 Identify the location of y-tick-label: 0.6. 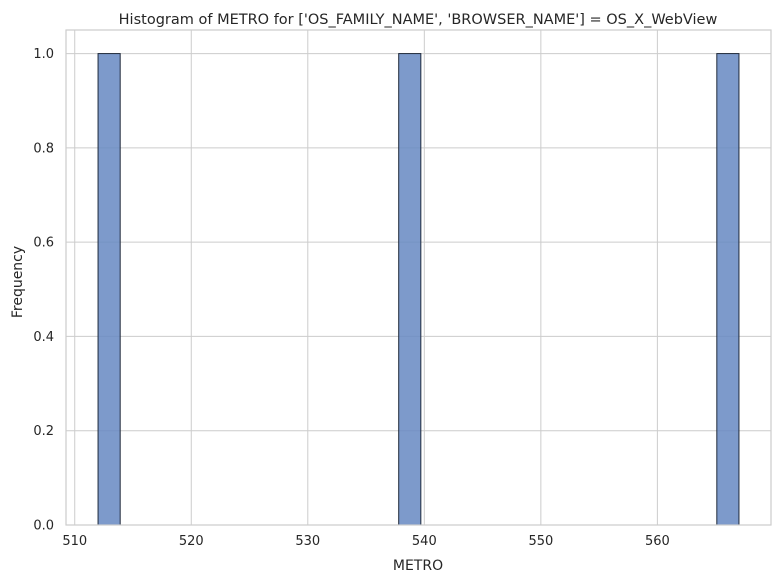
(43, 243).